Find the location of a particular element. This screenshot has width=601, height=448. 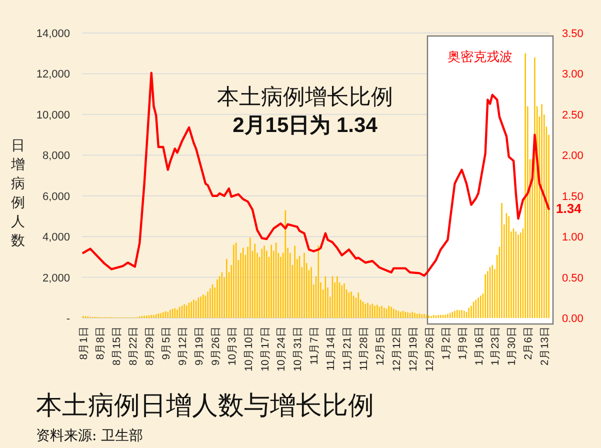

y-tick-label: 4,000 is located at coordinates (56, 238).